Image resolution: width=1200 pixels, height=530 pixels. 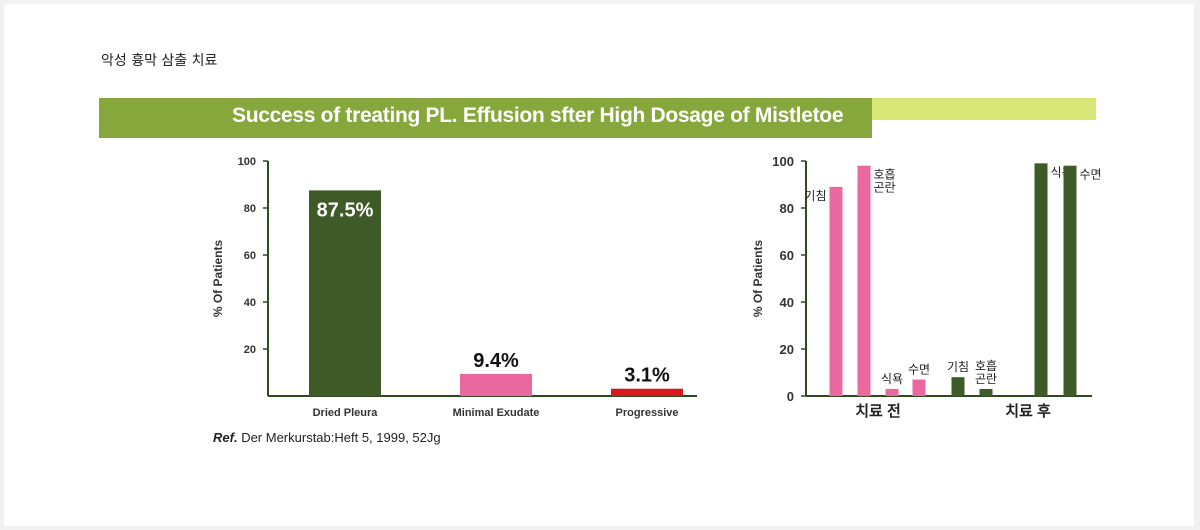 What do you see at coordinates (1028, 411) in the screenshot?
I see `group-label: 치료 후` at bounding box center [1028, 411].